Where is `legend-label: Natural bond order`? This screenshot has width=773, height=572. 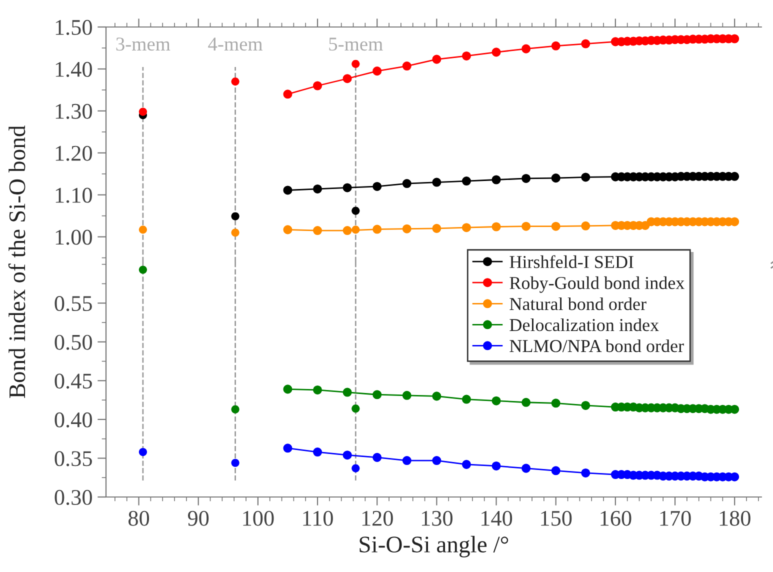 legend-label: Natural bond order is located at coordinates (578, 303).